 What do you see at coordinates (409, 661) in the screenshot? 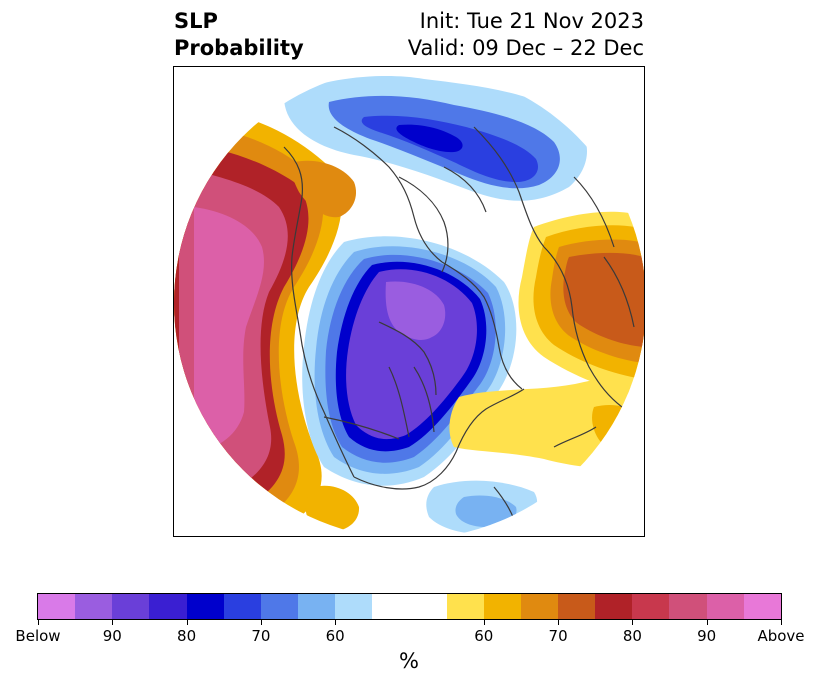
I see `colorbar-unit-label: %` at bounding box center [409, 661].